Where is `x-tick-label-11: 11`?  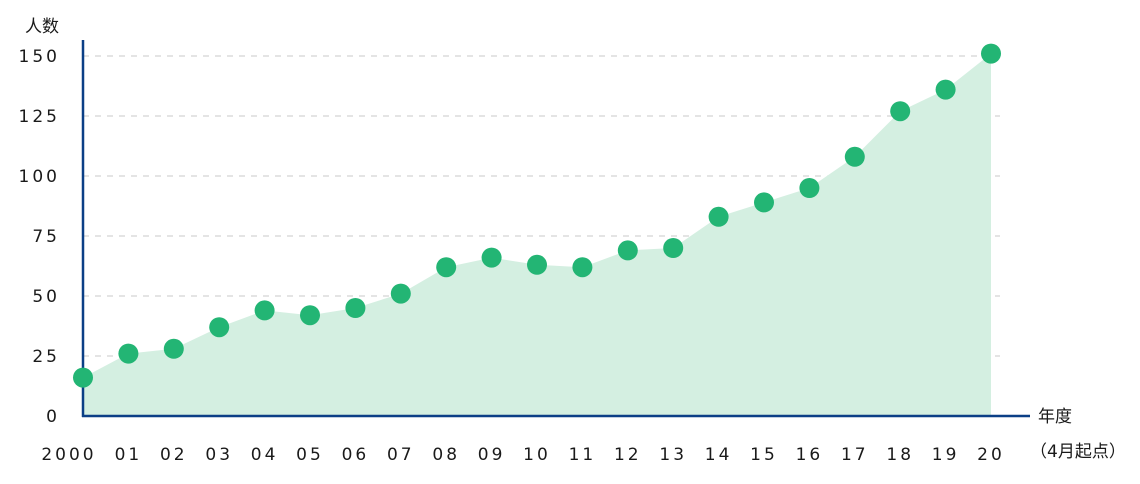 x-tick-label-11: 11 is located at coordinates (583, 455).